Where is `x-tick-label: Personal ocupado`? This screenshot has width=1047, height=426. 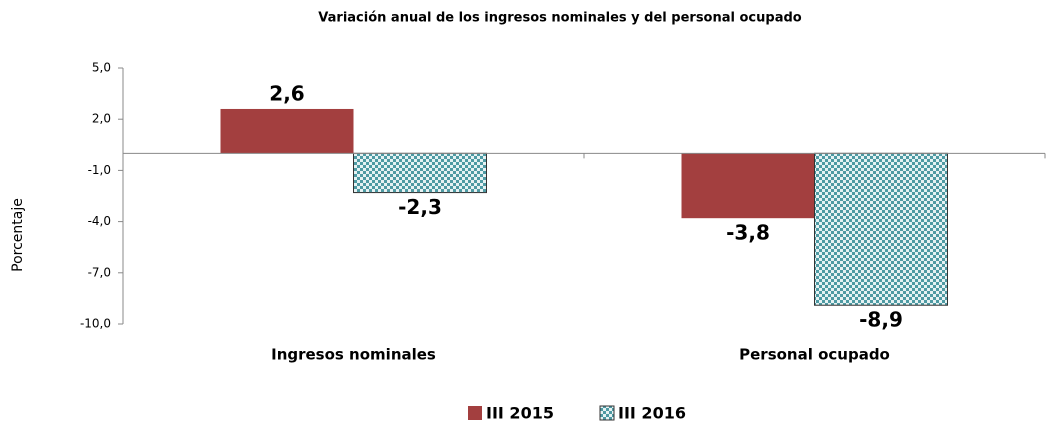 x-tick-label: Personal ocupado is located at coordinates (814, 355).